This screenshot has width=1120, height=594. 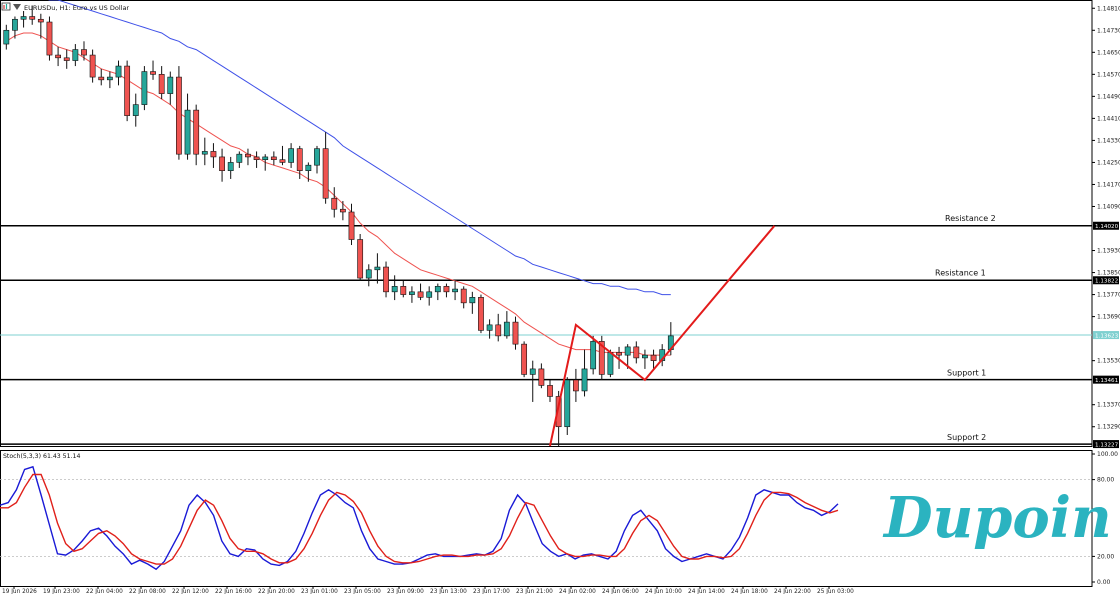 What do you see at coordinates (577, 591) in the screenshot?
I see `time-axis-label: 24 Jun 02:00` at bounding box center [577, 591].